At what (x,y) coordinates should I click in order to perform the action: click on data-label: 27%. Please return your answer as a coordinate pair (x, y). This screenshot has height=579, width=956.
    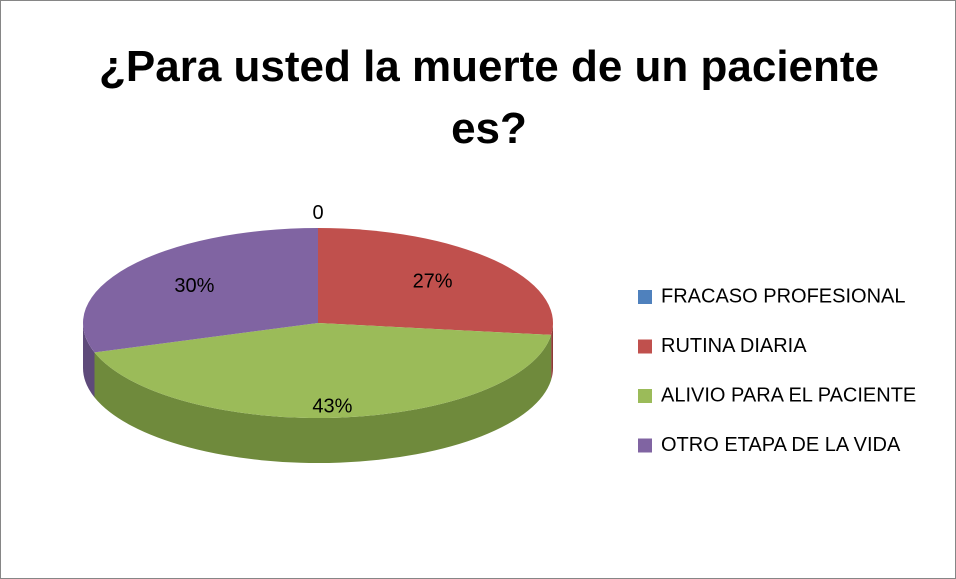
    Looking at the image, I should click on (433, 281).